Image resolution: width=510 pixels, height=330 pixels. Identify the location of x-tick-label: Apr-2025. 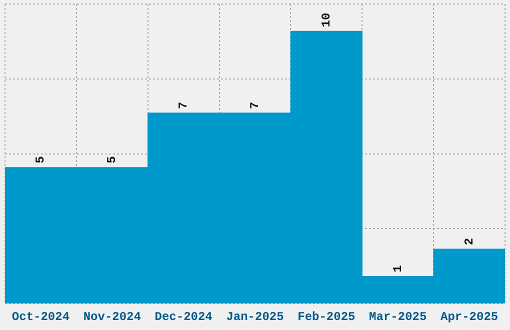
(469, 317).